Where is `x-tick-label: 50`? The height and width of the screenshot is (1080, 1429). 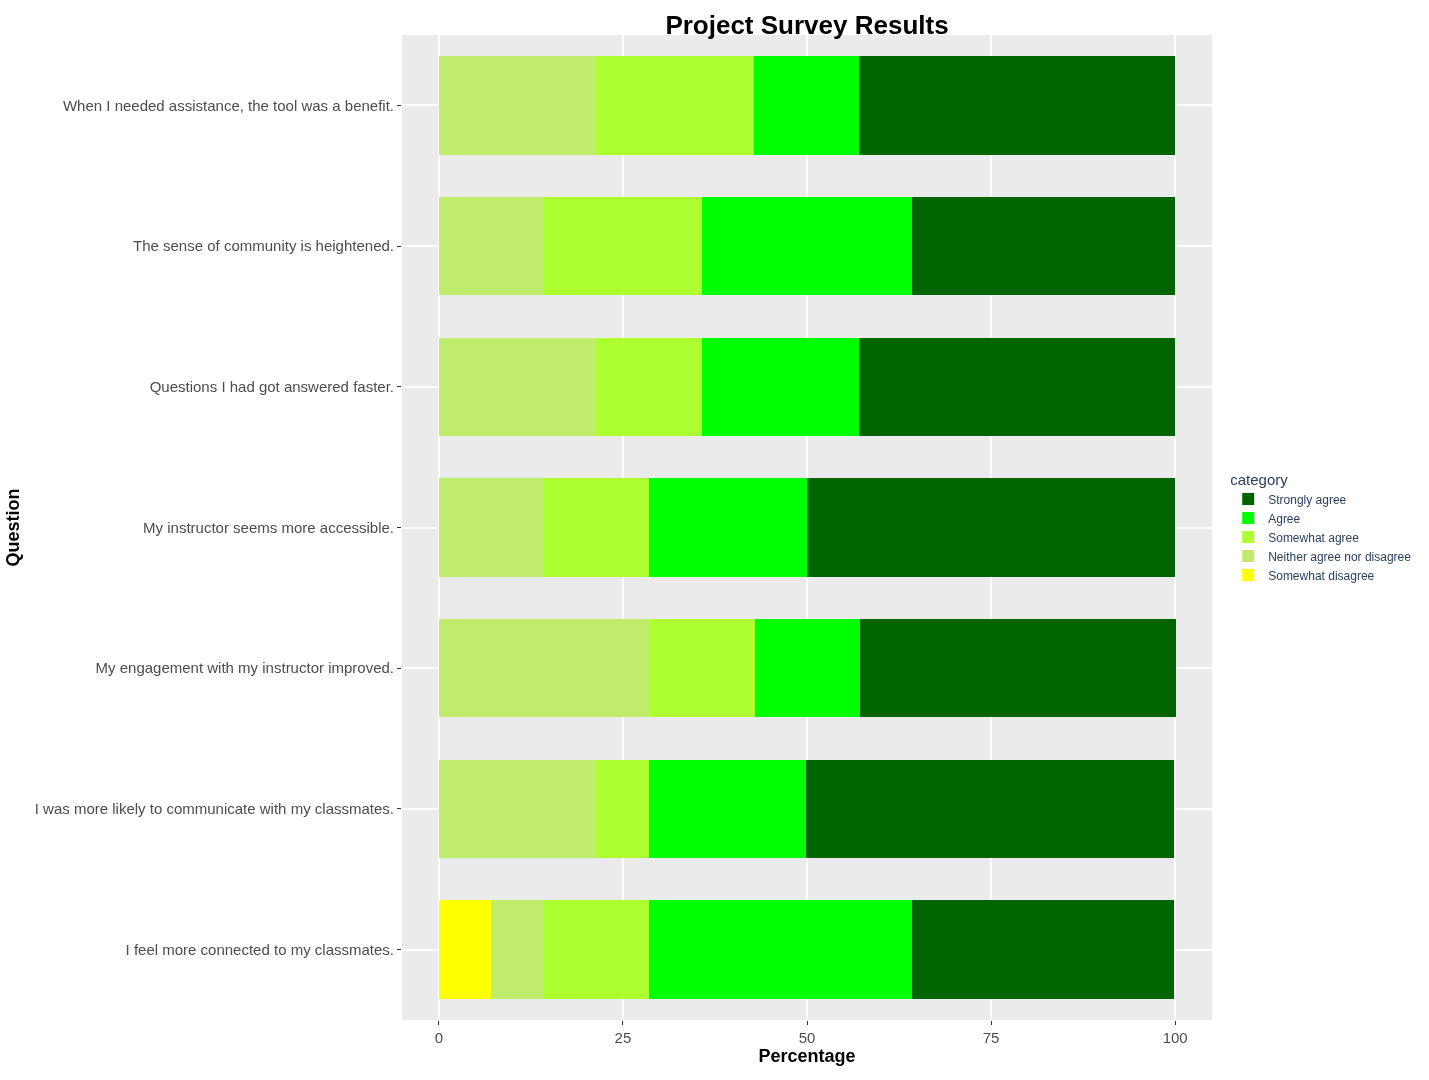 x-tick-label: 50 is located at coordinates (807, 1037).